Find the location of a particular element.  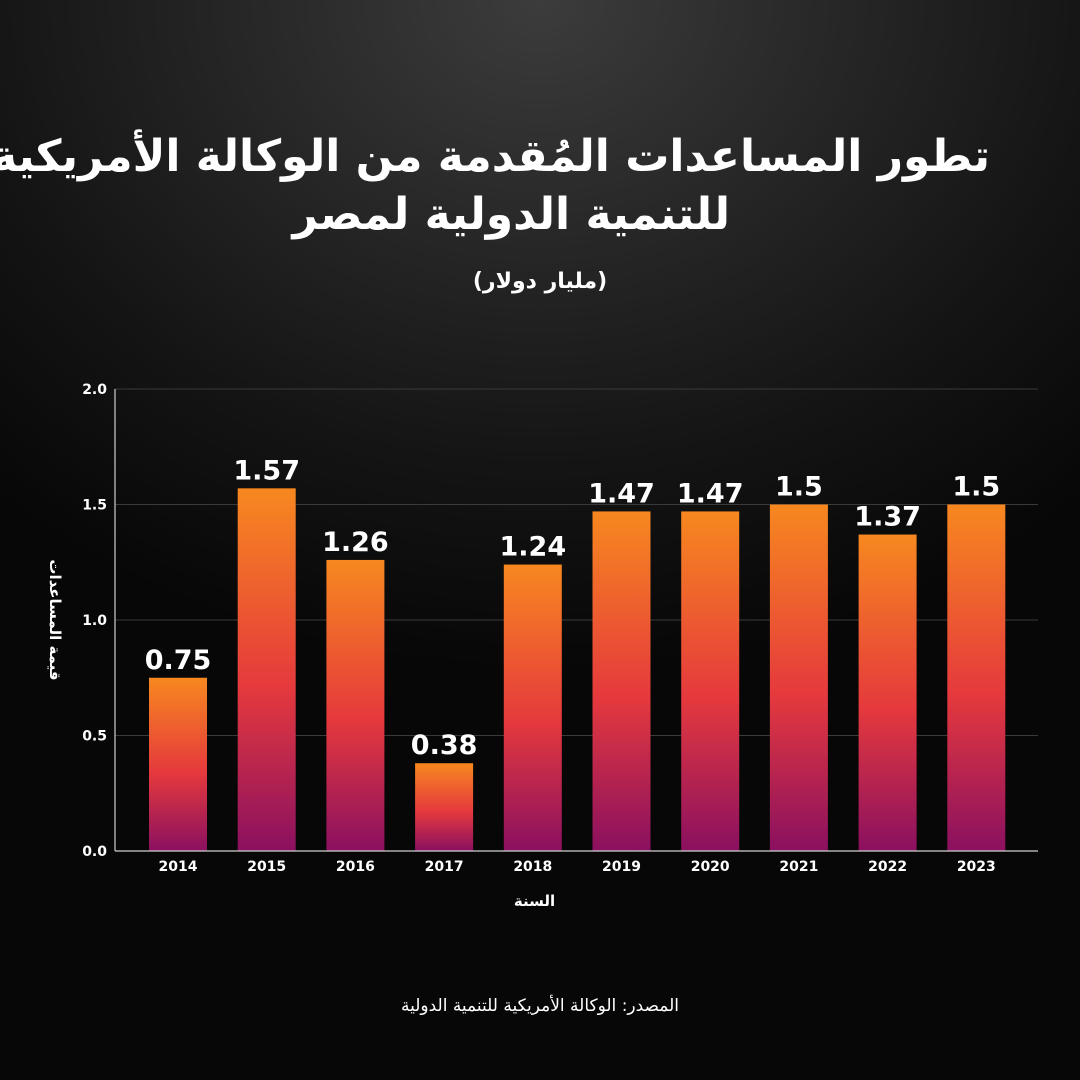

x-tick-label-2021: 2021 is located at coordinates (798, 867).